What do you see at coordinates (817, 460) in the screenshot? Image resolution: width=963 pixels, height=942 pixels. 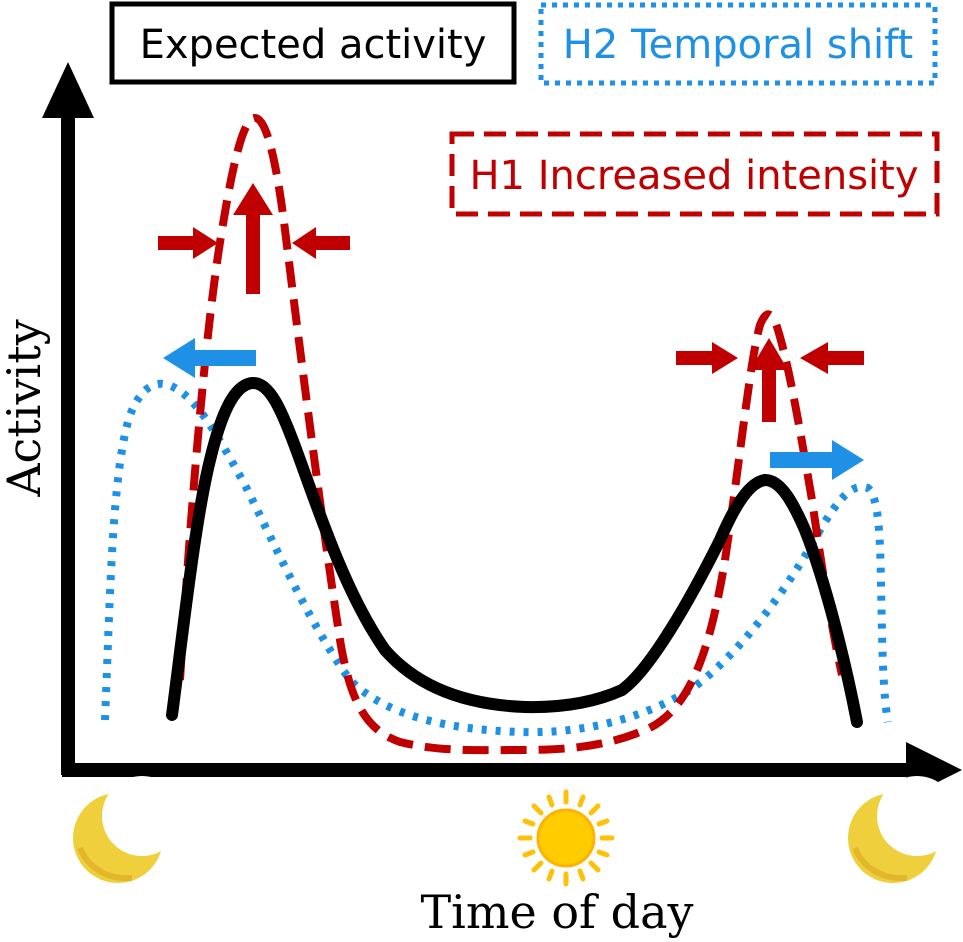 I see `h2-arrow-right` at bounding box center [817, 460].